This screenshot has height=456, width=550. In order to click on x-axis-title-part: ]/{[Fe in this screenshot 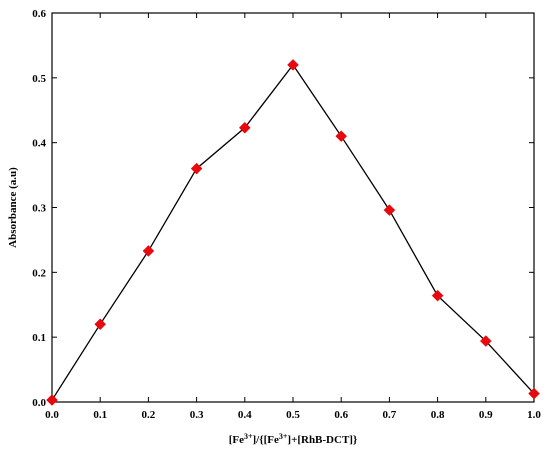, I will do `click(266, 440)`.